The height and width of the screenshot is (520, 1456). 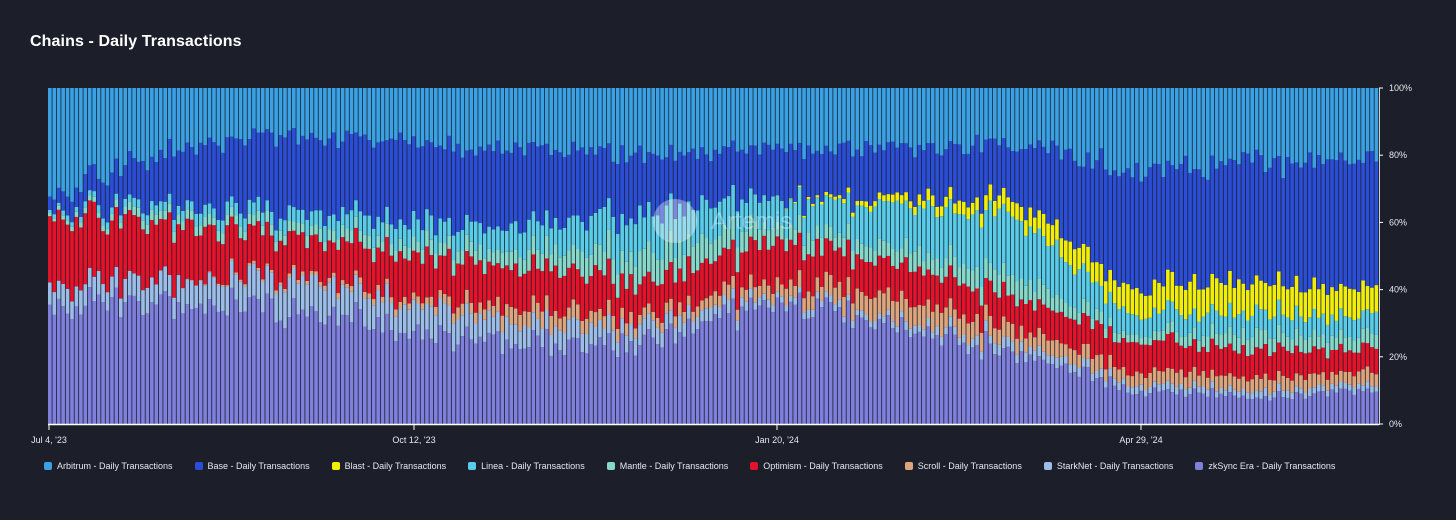 I want to click on legend-item: Arbitrum - Daily Transactions, so click(x=108, y=466).